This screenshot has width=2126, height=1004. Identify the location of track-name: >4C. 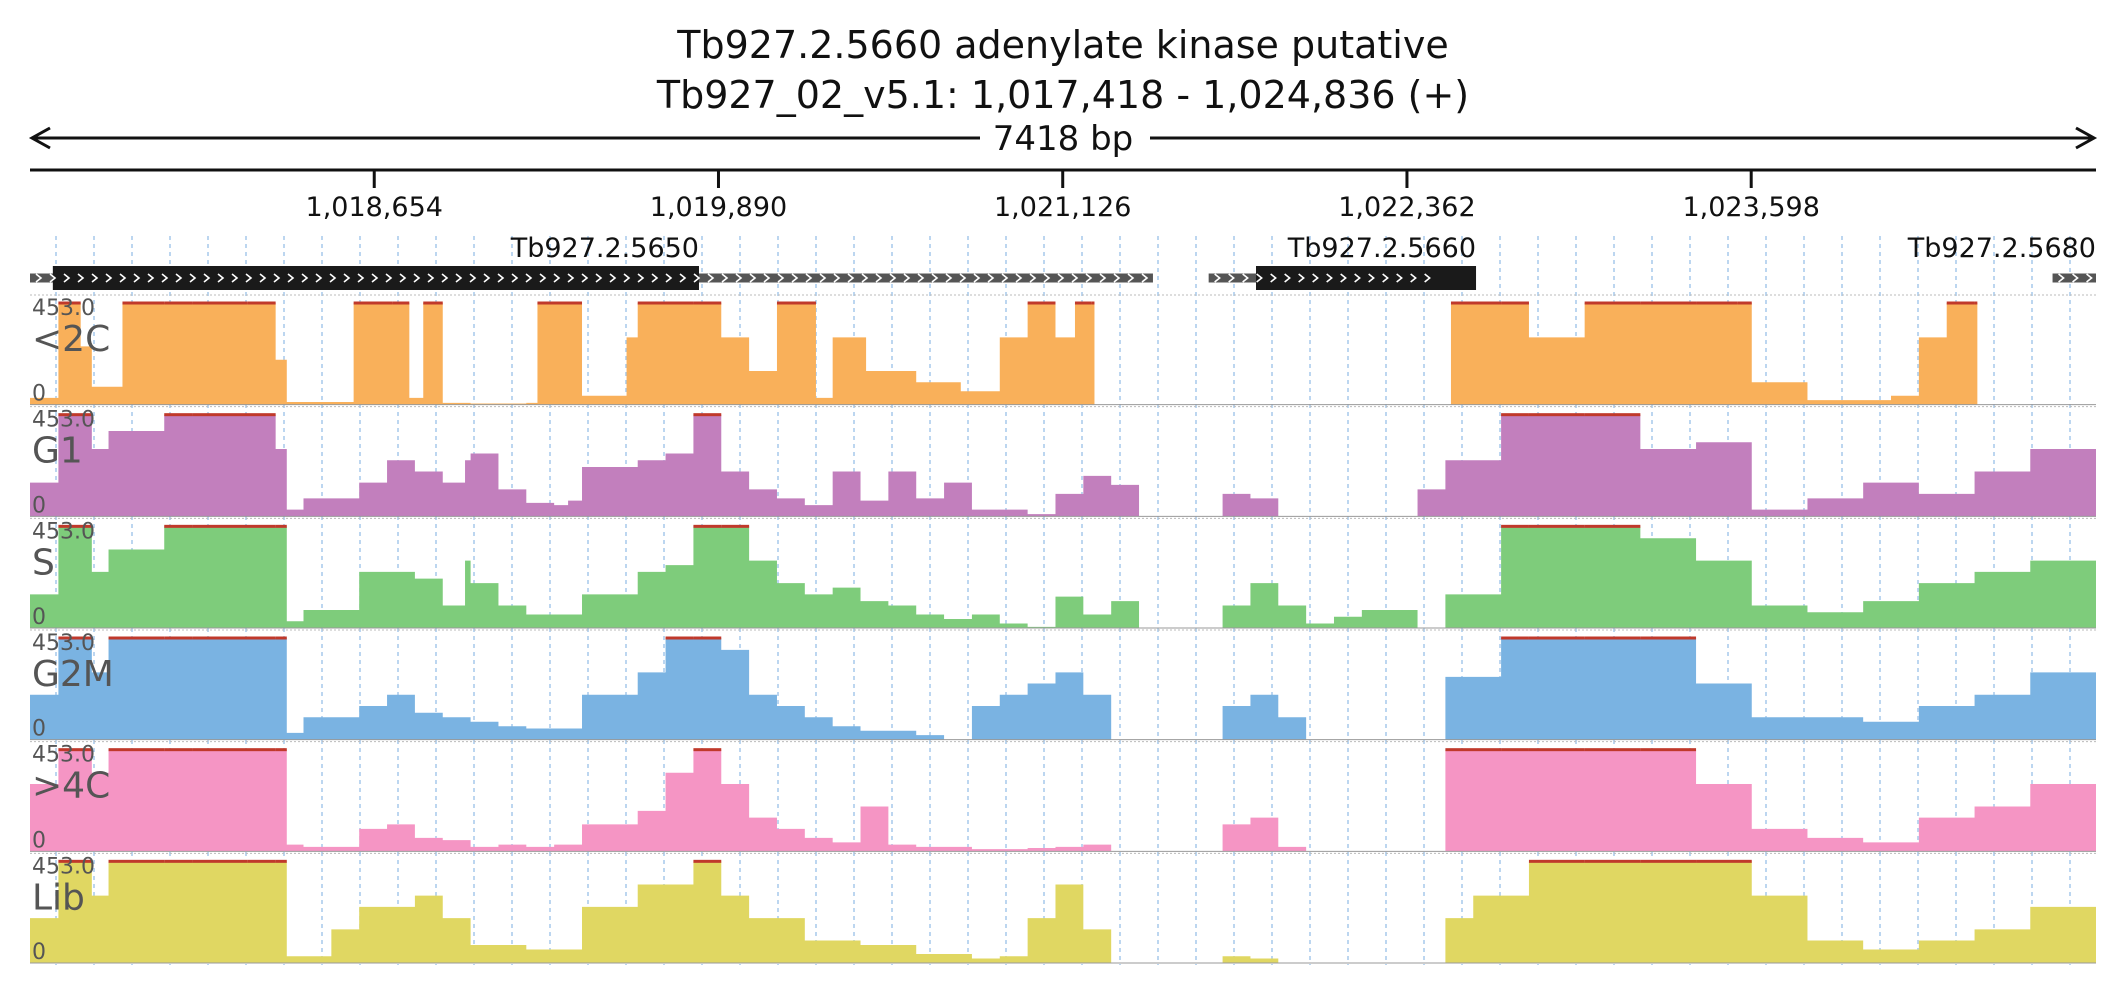
(71, 786).